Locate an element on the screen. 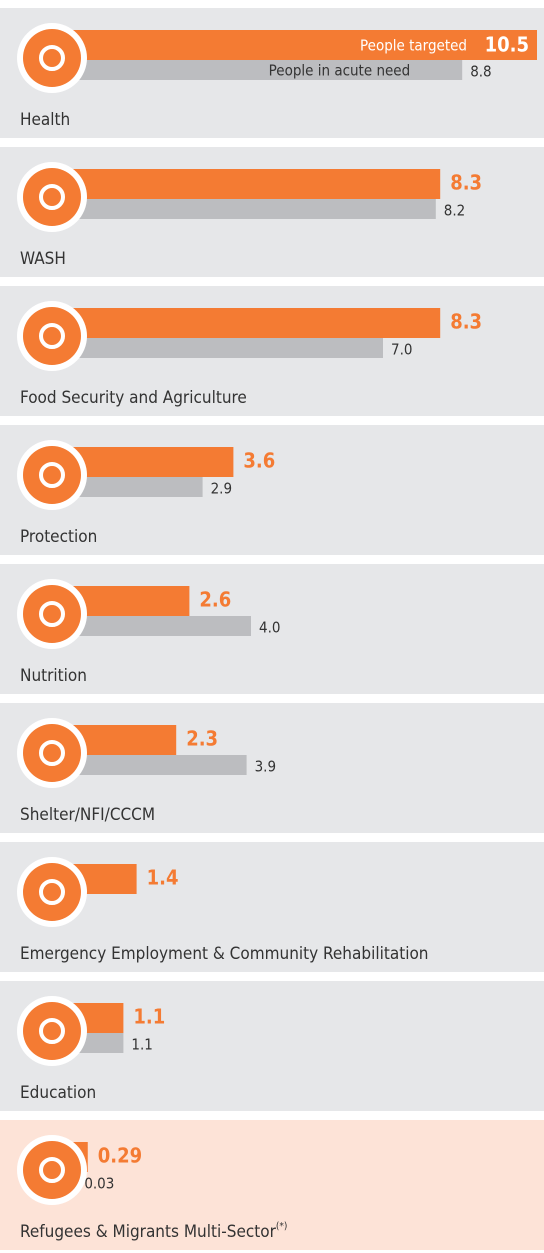  category-label: Refugees & Migrants Multi-Sector(*) is located at coordinates (153, 1231).